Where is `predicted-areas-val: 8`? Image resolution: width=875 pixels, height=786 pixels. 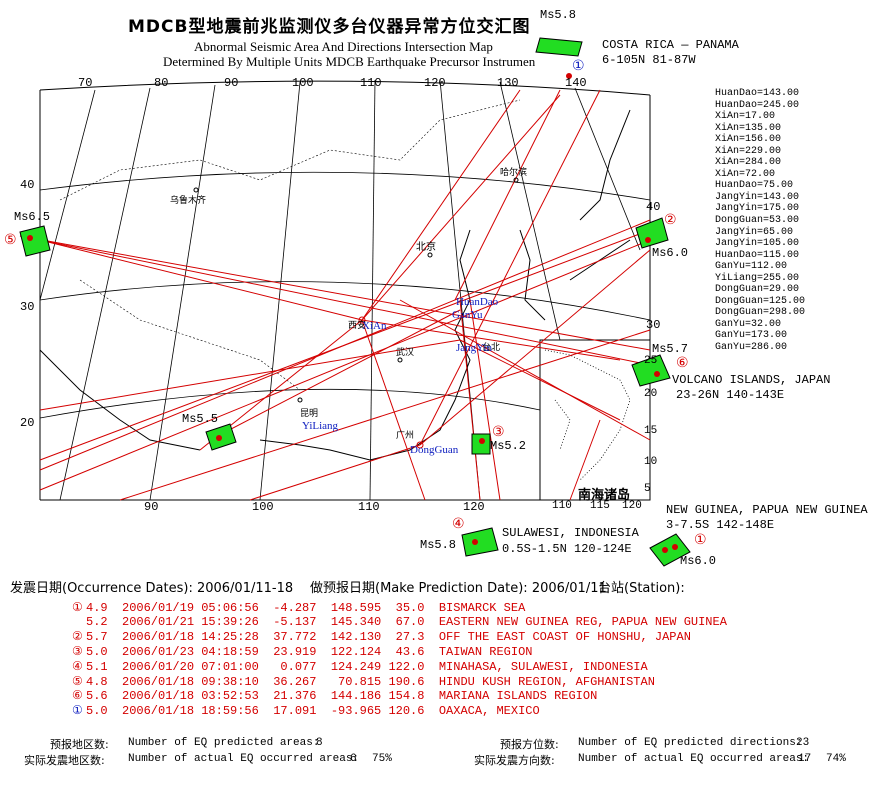
predicted-areas-val: 8 is located at coordinates (319, 743).